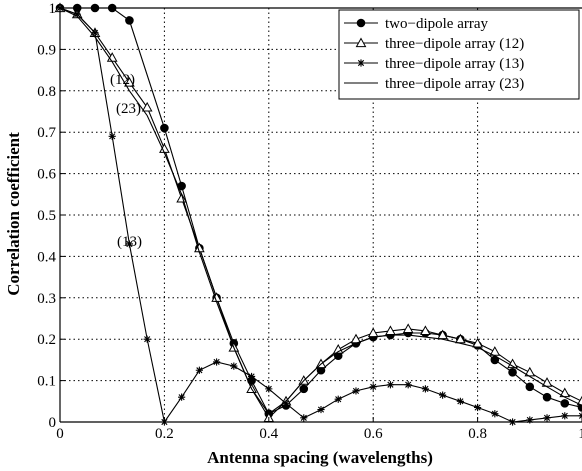 The height and width of the screenshot is (471, 582). I want to click on y-tick-label: 0.7, so click(46, 133).